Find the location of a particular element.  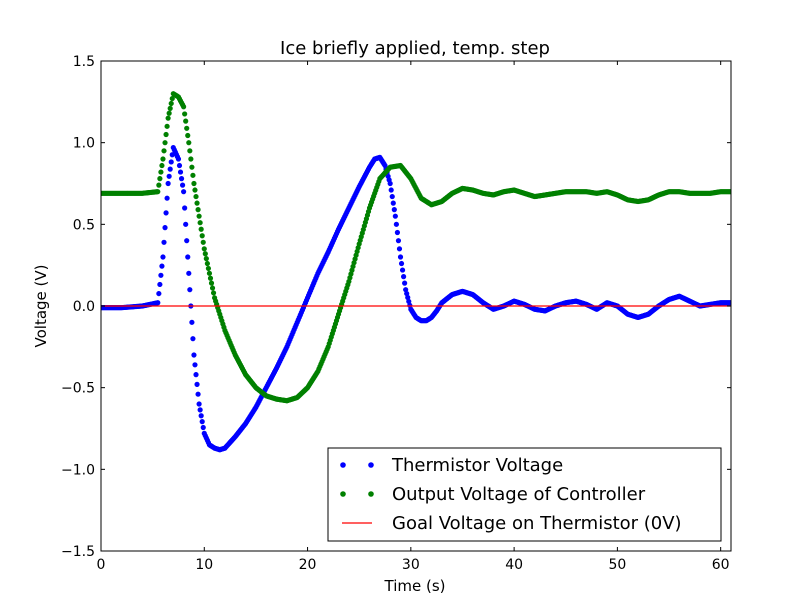

legend-item: Goal Voltage on Thermistor (0V) is located at coordinates (512, 523).